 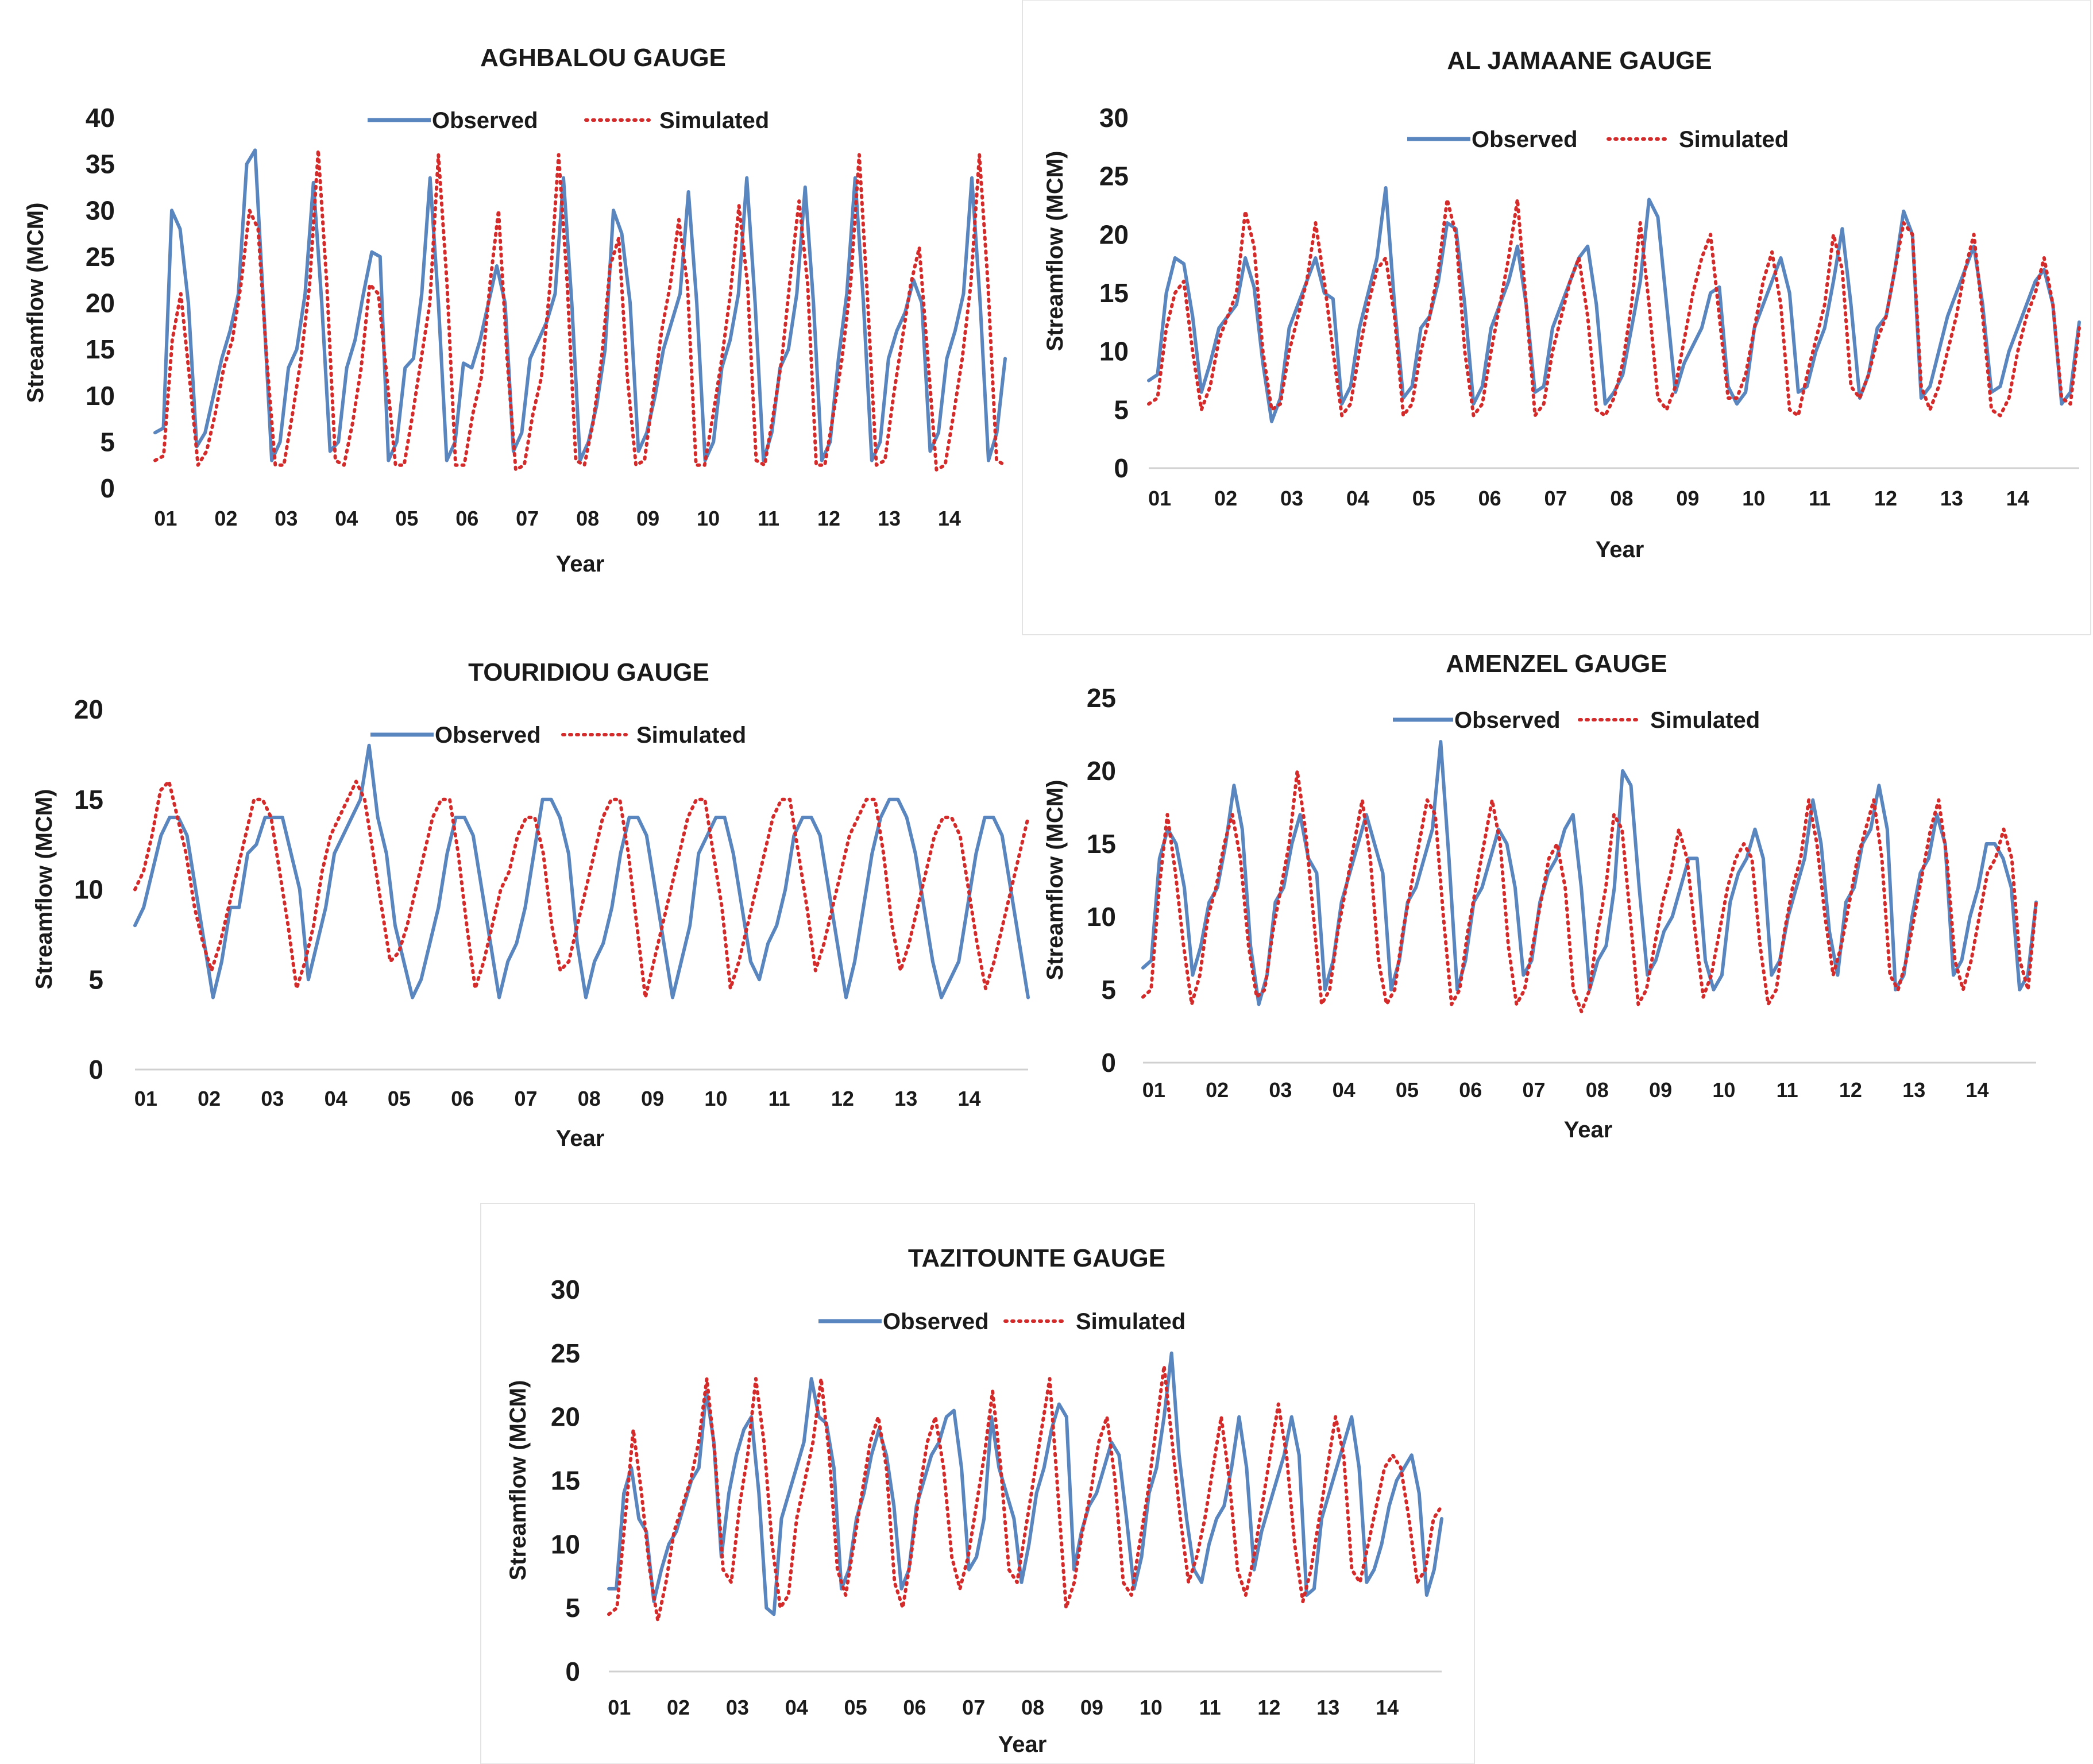 I want to click on chart-title: AL JAMAANE GAUGE, so click(x=1580, y=61).